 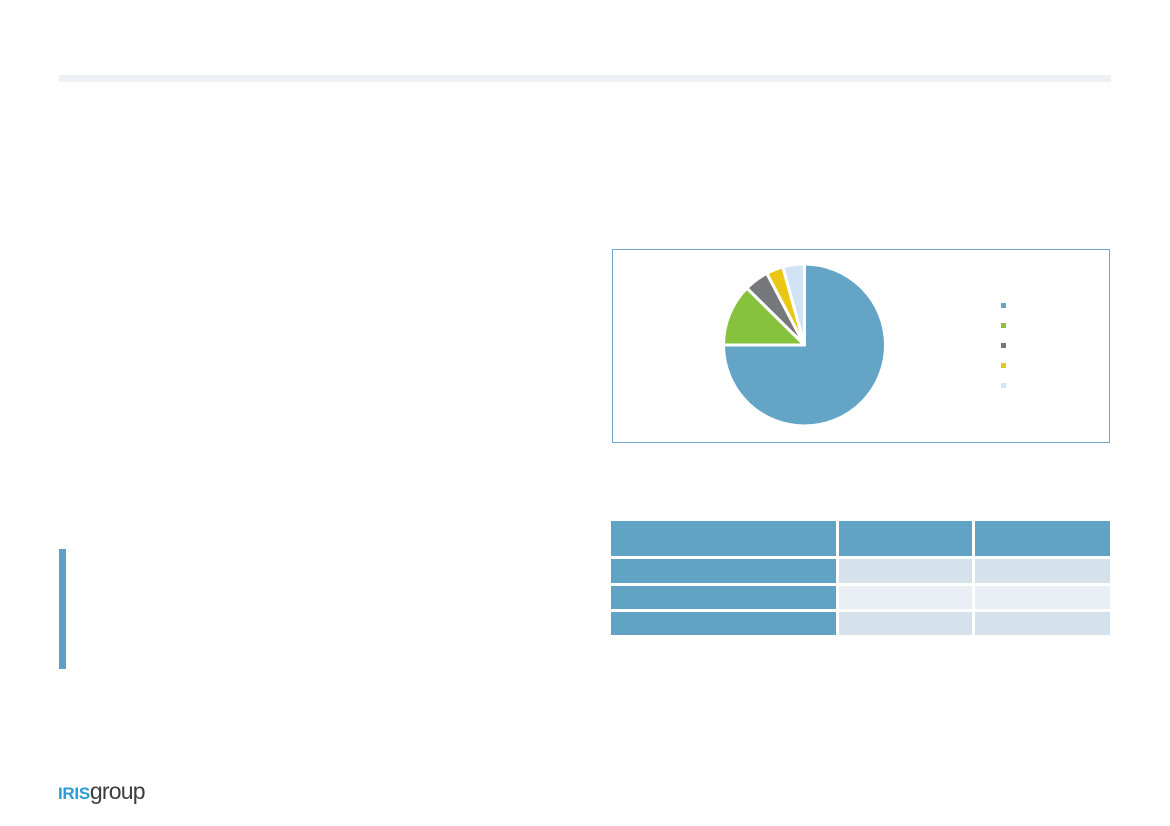 I want to click on left-accent-bar, so click(x=62, y=609).